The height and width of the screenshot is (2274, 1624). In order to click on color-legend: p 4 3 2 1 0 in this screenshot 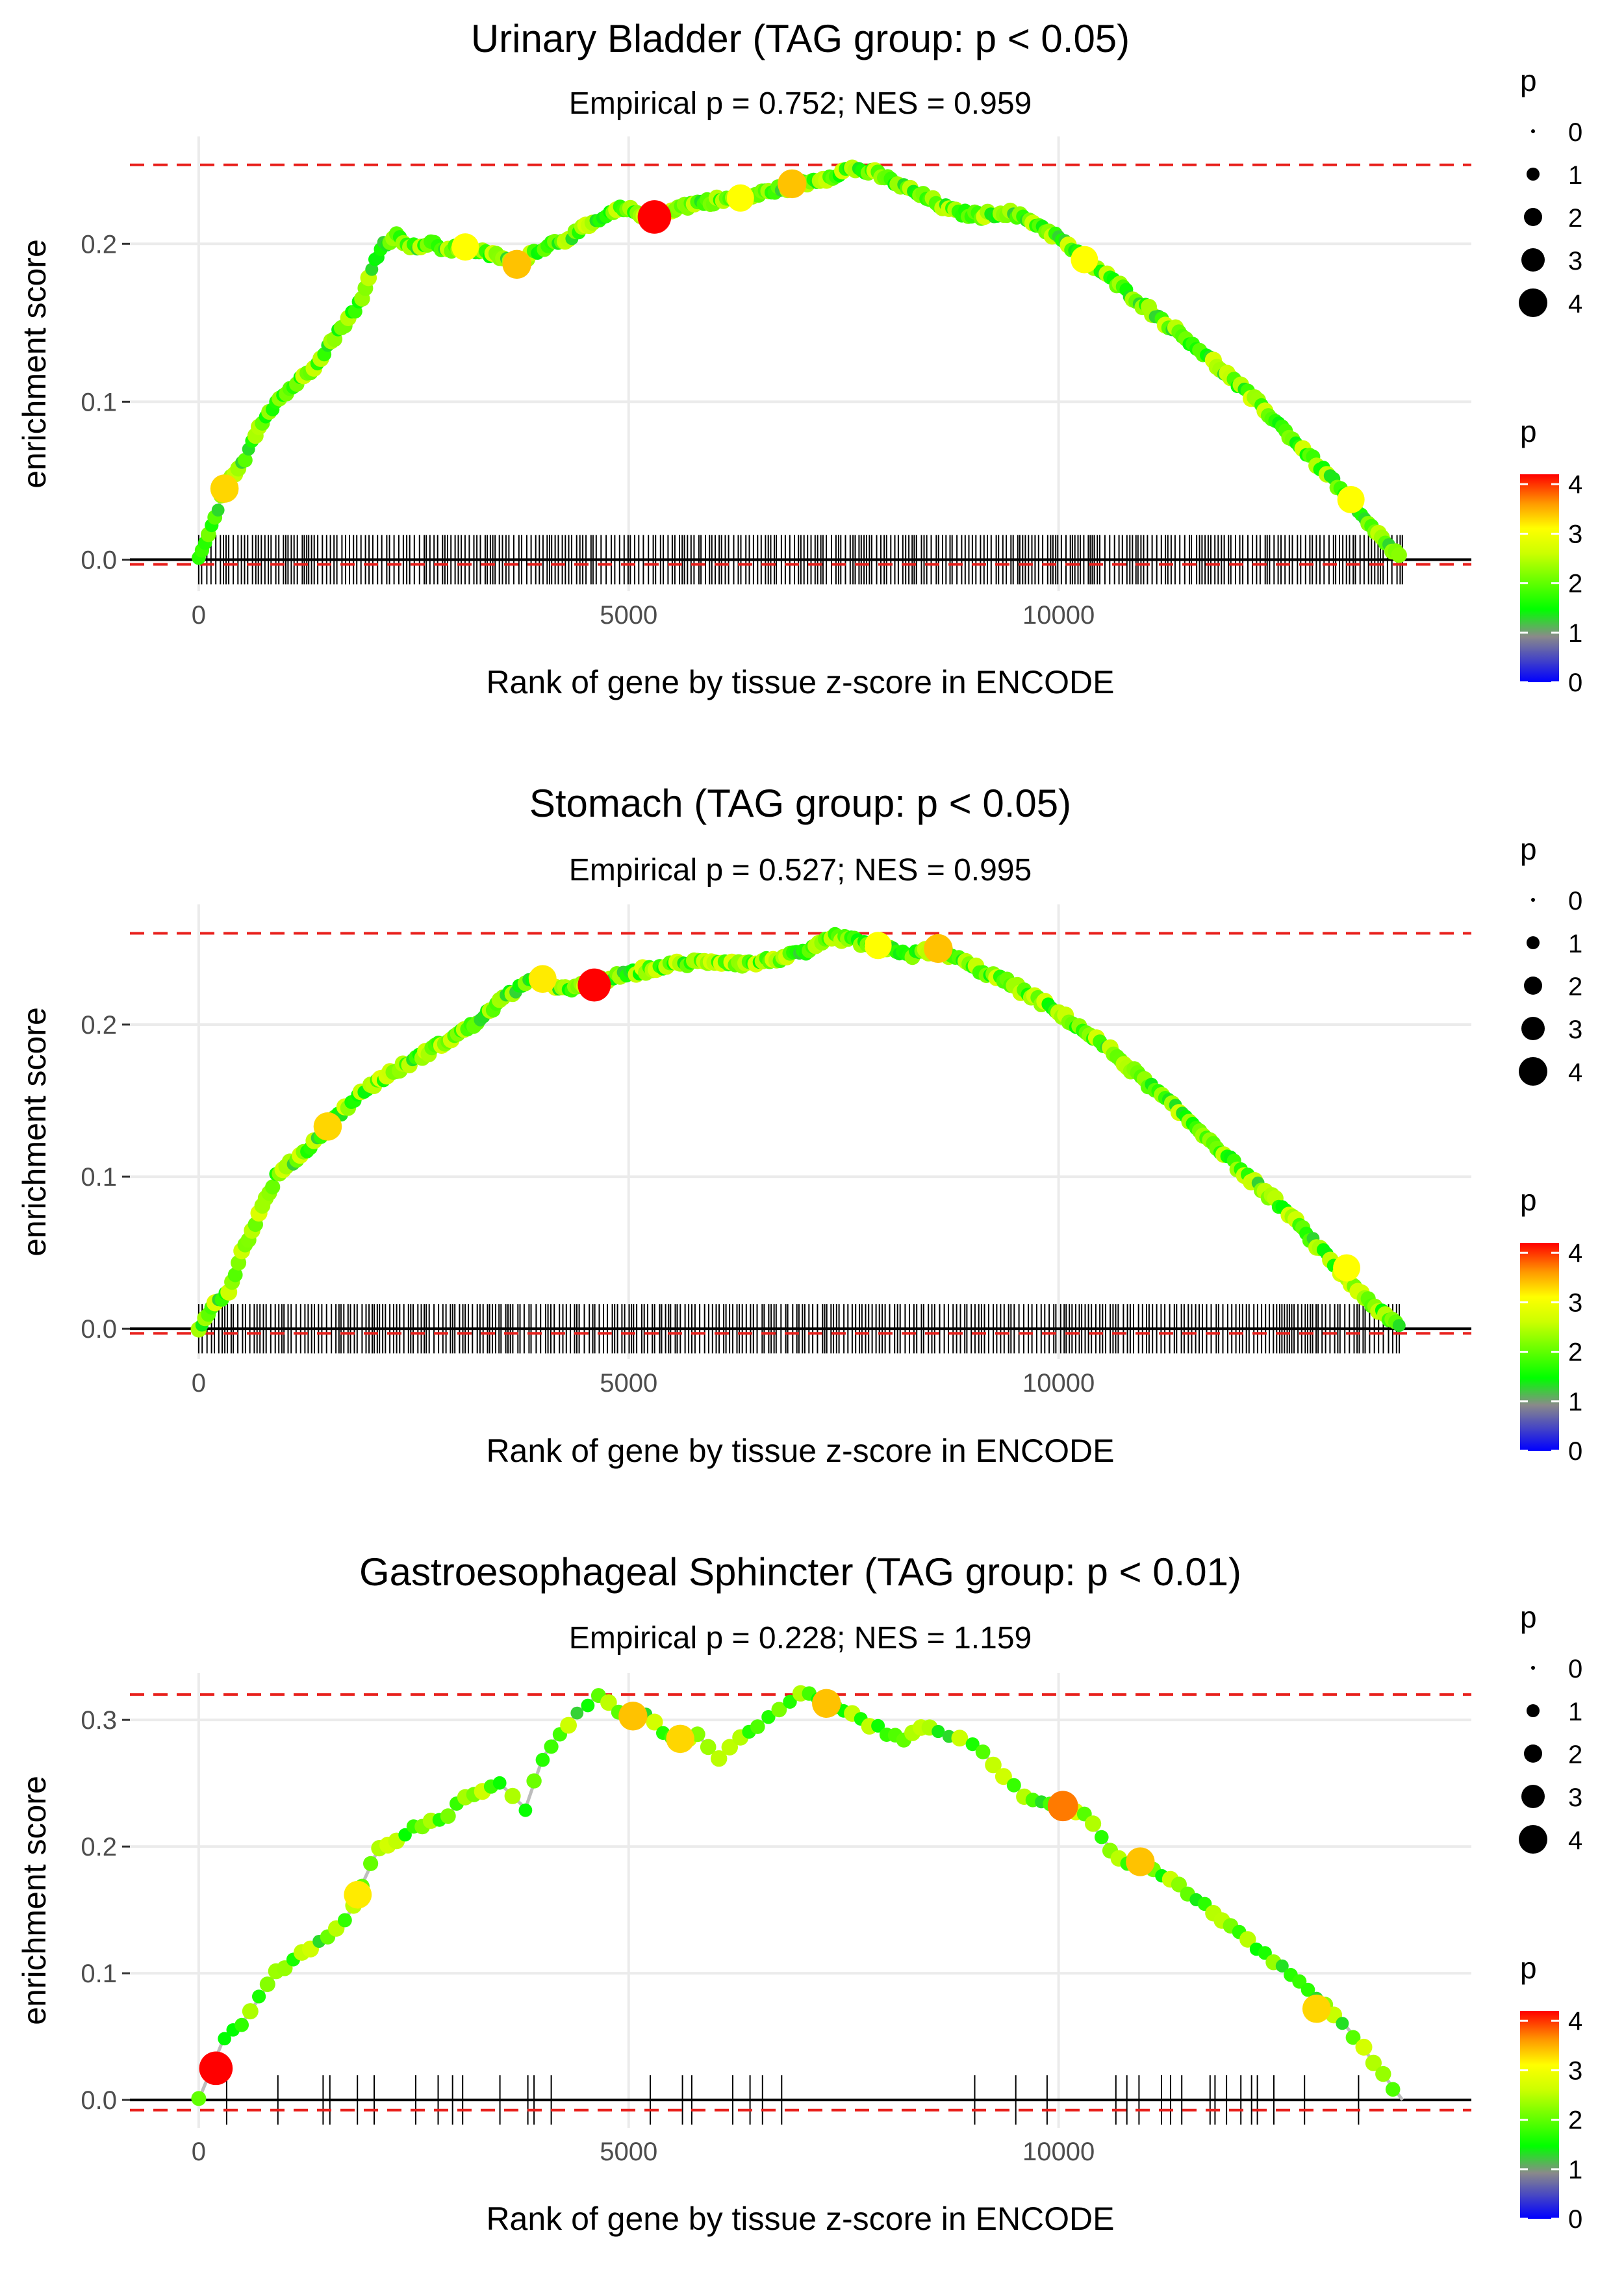, I will do `click(1551, 1324)`.